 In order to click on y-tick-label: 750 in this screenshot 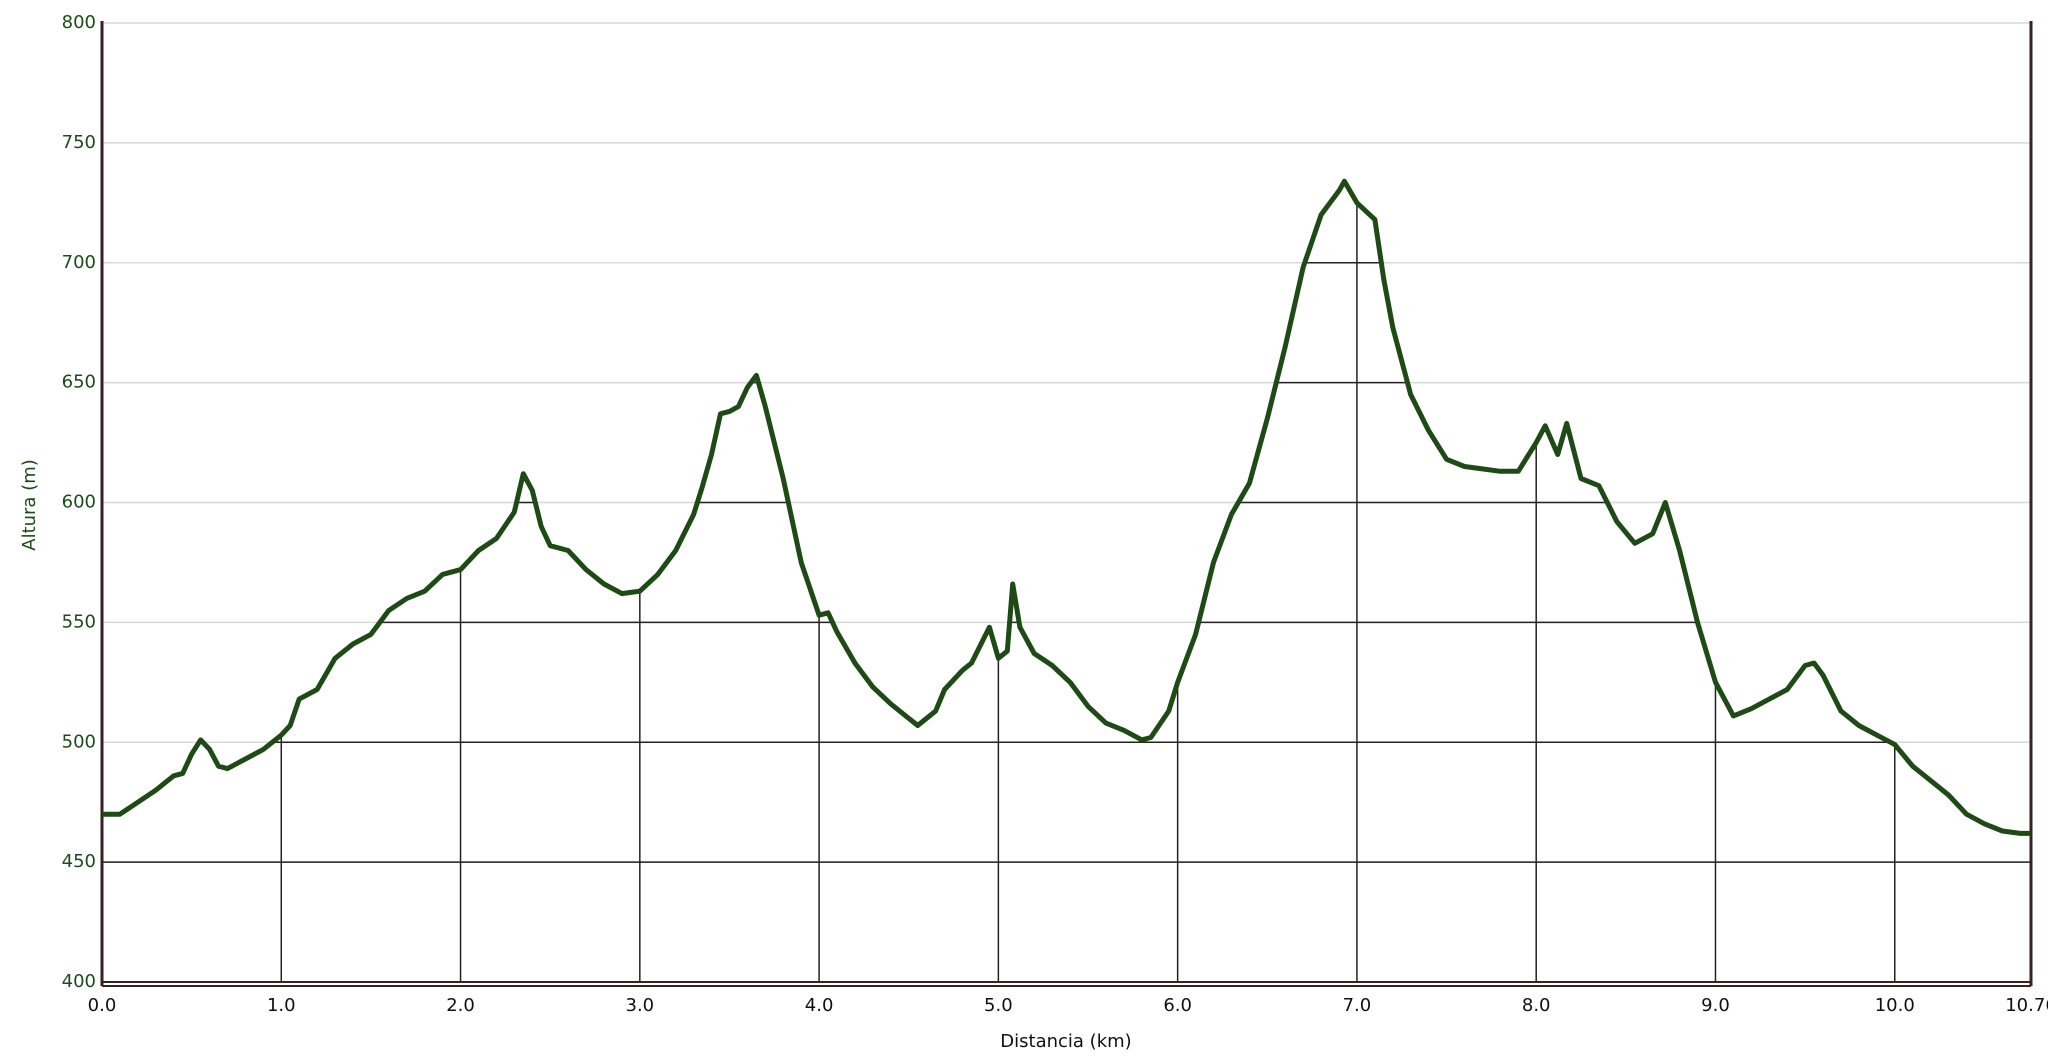, I will do `click(79, 142)`.